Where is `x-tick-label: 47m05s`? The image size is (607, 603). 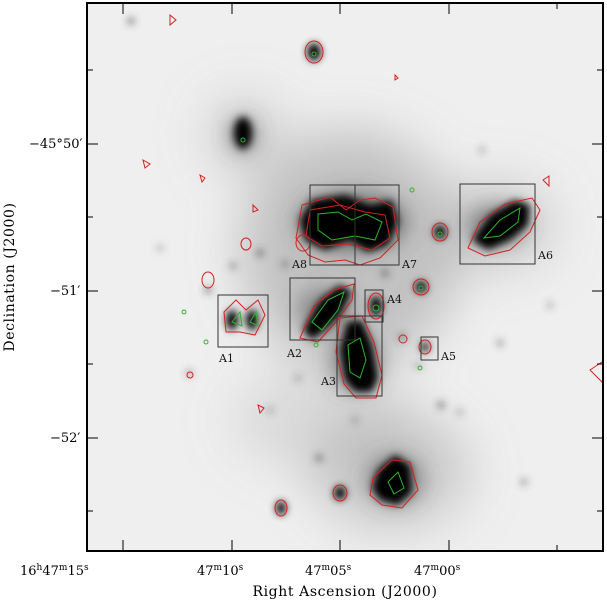 x-tick-label: 47m05s is located at coordinates (328, 571).